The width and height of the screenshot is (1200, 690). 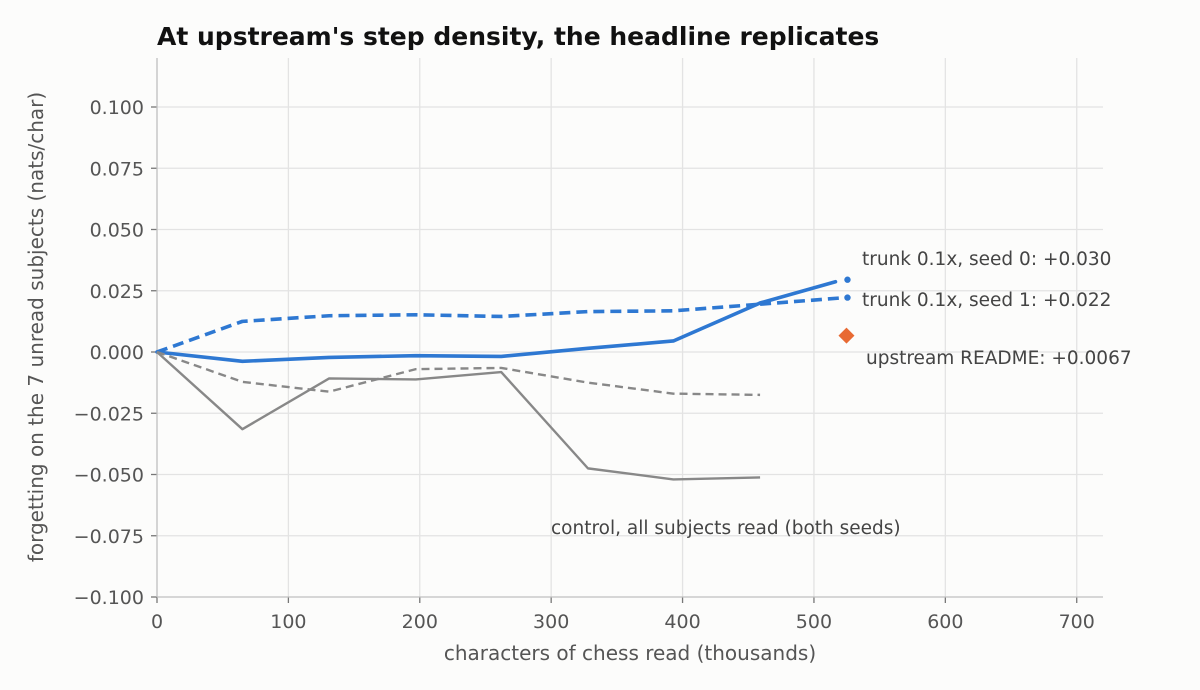 What do you see at coordinates (814, 622) in the screenshot?
I see `x-tick-label: 500` at bounding box center [814, 622].